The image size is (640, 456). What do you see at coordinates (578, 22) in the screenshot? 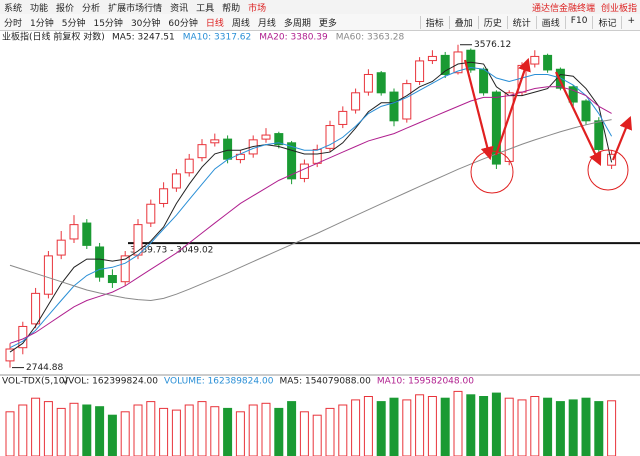
I see `tool-button: F10` at bounding box center [578, 22].